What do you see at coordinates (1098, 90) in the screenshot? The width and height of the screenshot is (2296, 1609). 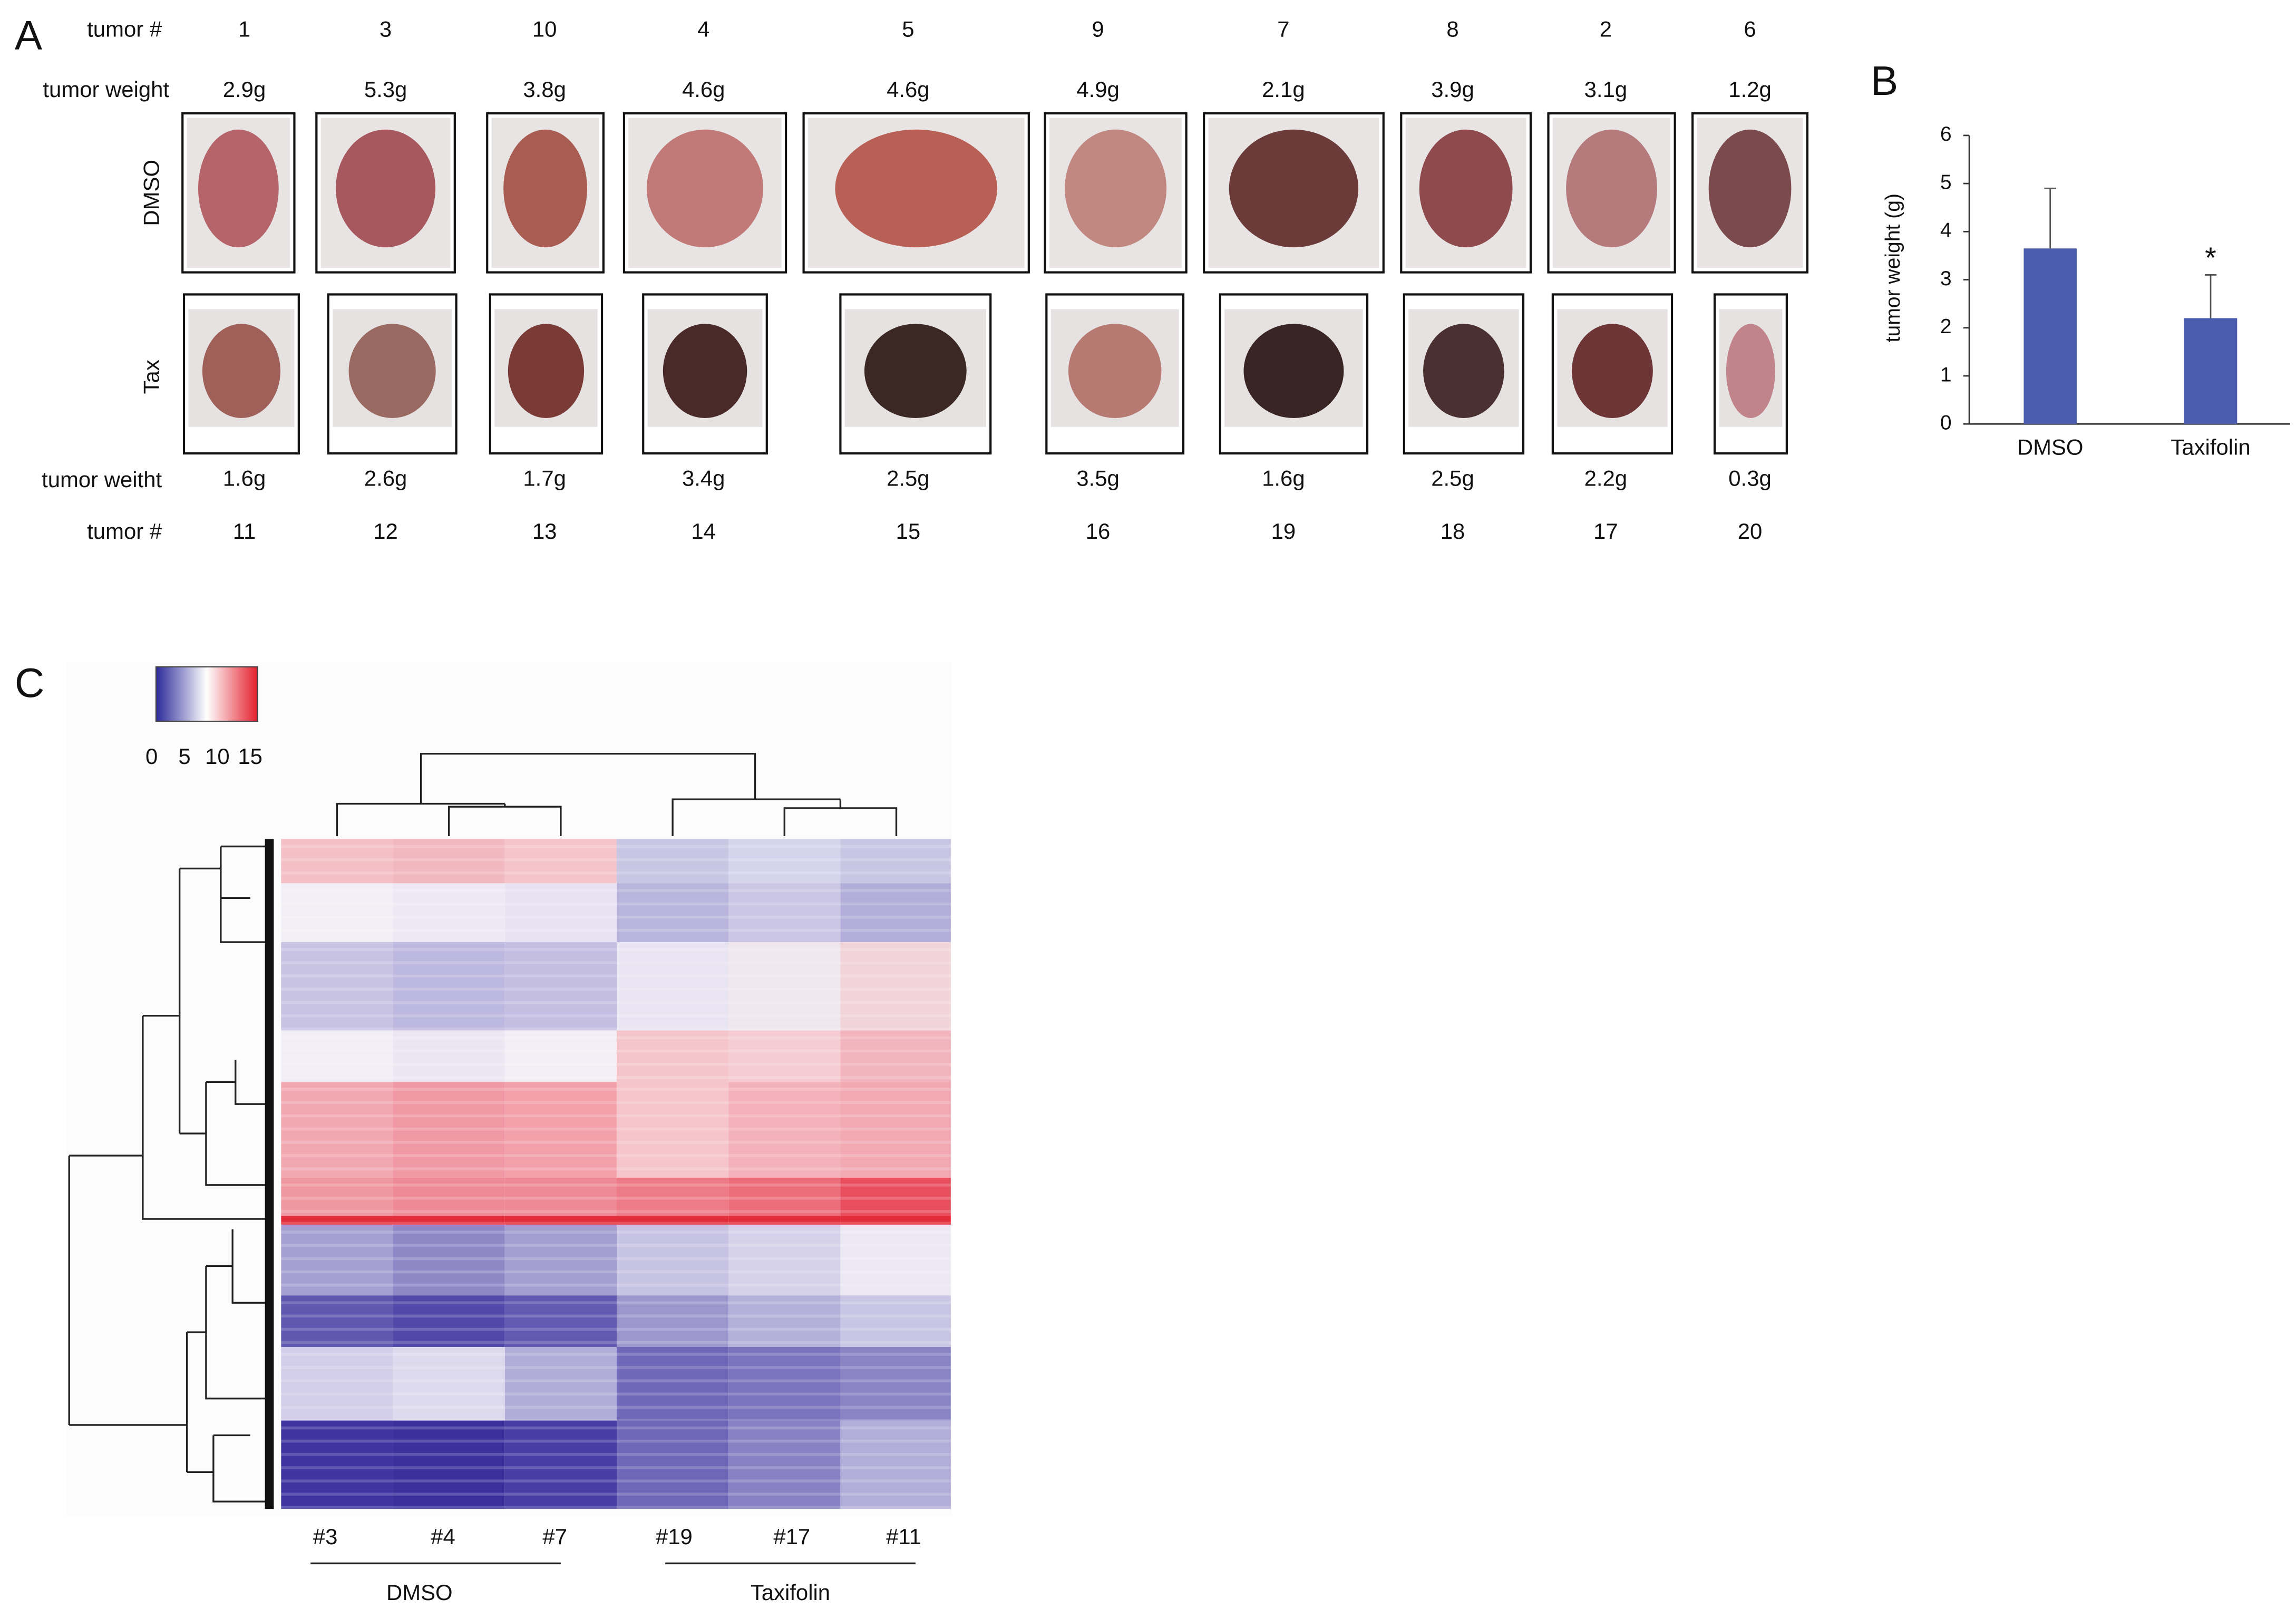 I see `tumor-weight: 4.9g` at bounding box center [1098, 90].